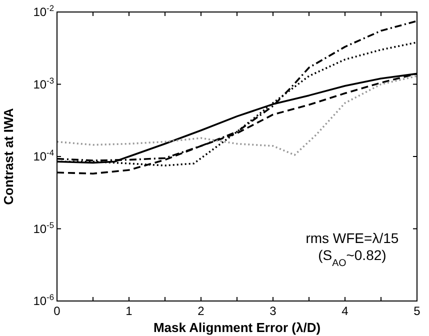  Describe the element at coordinates (43, 11) in the screenshot. I see `y-tick-label: 10$^{-2}$` at that location.